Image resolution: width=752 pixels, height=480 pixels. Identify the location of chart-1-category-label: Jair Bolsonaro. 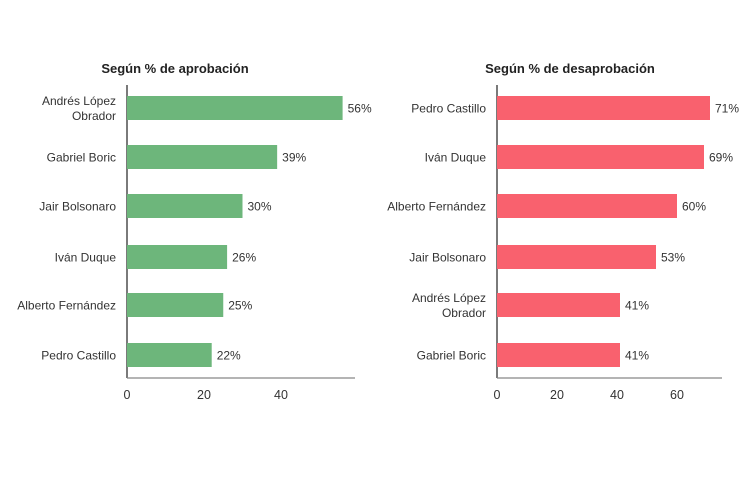
(77, 207).